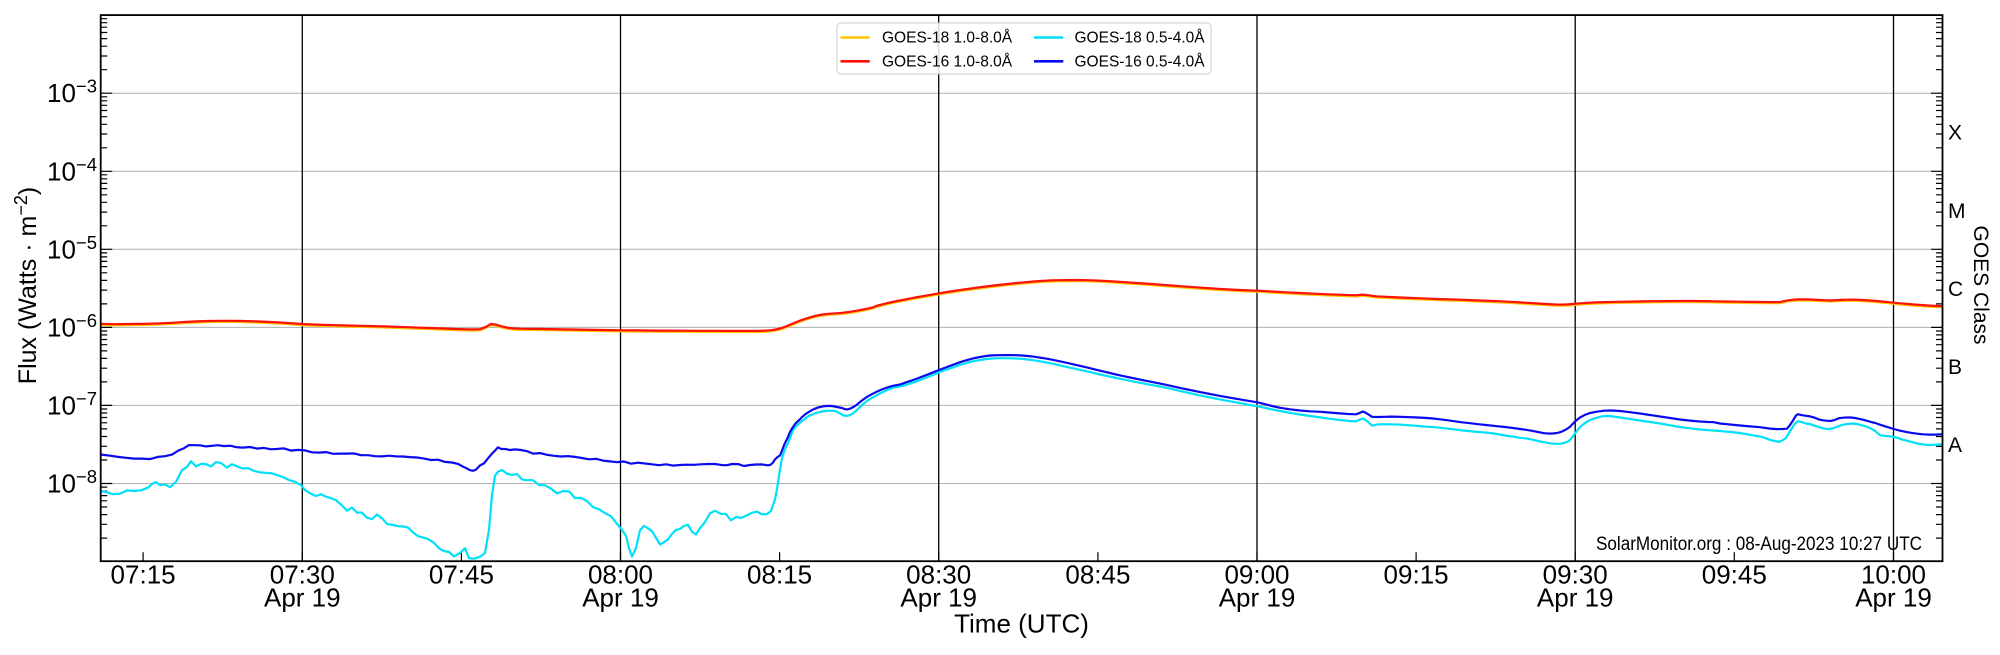 Image resolution: width=2000 pixels, height=655 pixels. Describe the element at coordinates (1980, 284) in the screenshot. I see `svg-text: GOES Class` at that location.